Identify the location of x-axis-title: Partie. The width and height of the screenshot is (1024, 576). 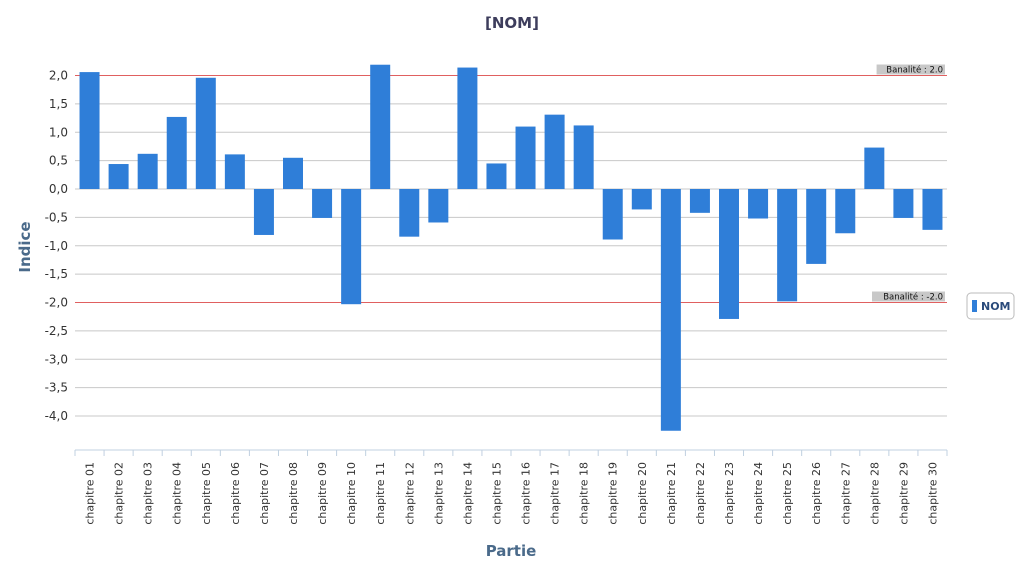
(511, 551).